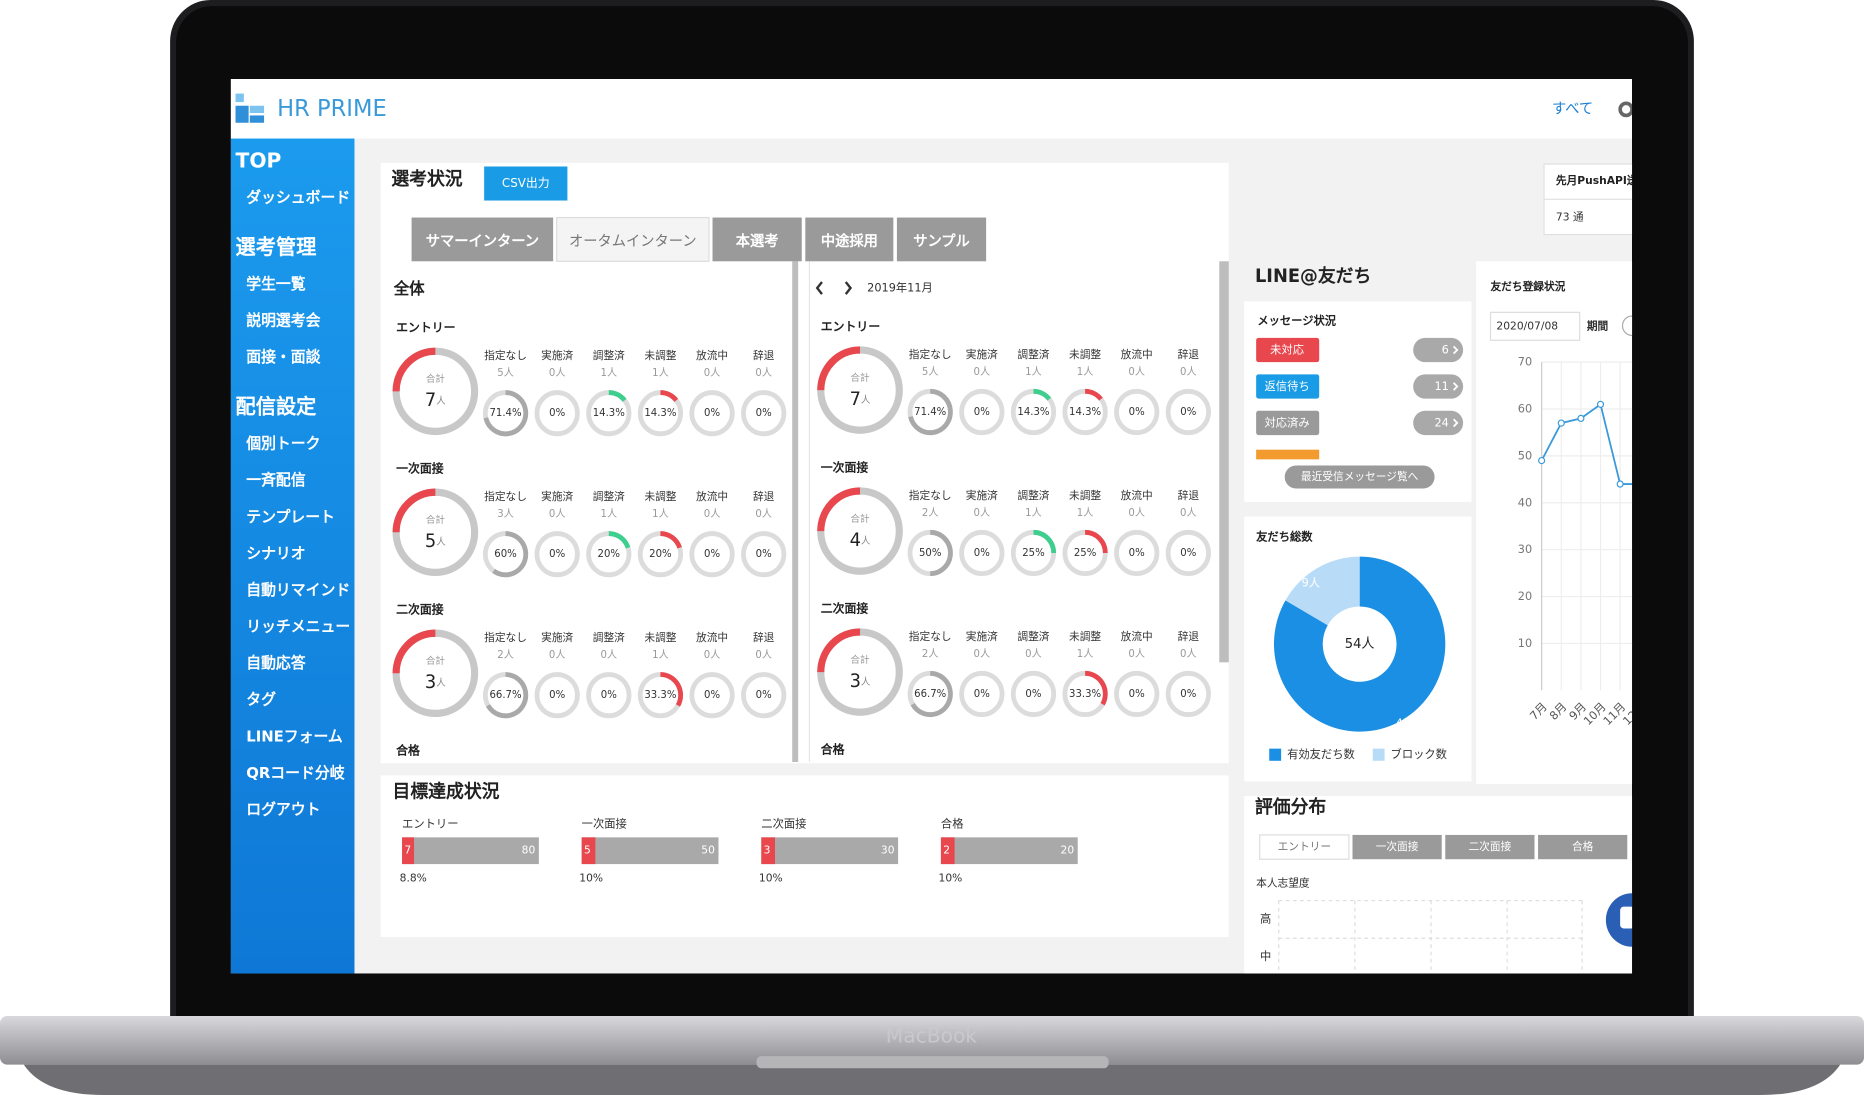 This screenshot has width=1864, height=1095. Describe the element at coordinates (298, 626) in the screenshot. I see `sidebar-item: リッチメニュー` at that location.